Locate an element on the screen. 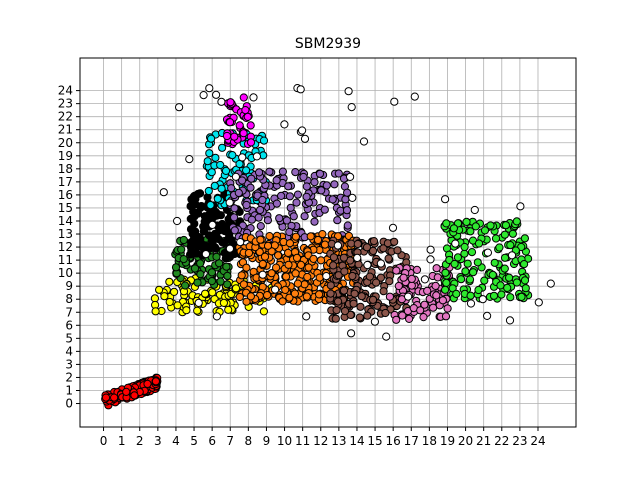 The height and width of the screenshot is (484, 640). x-tick-label: 24 is located at coordinates (537, 441).